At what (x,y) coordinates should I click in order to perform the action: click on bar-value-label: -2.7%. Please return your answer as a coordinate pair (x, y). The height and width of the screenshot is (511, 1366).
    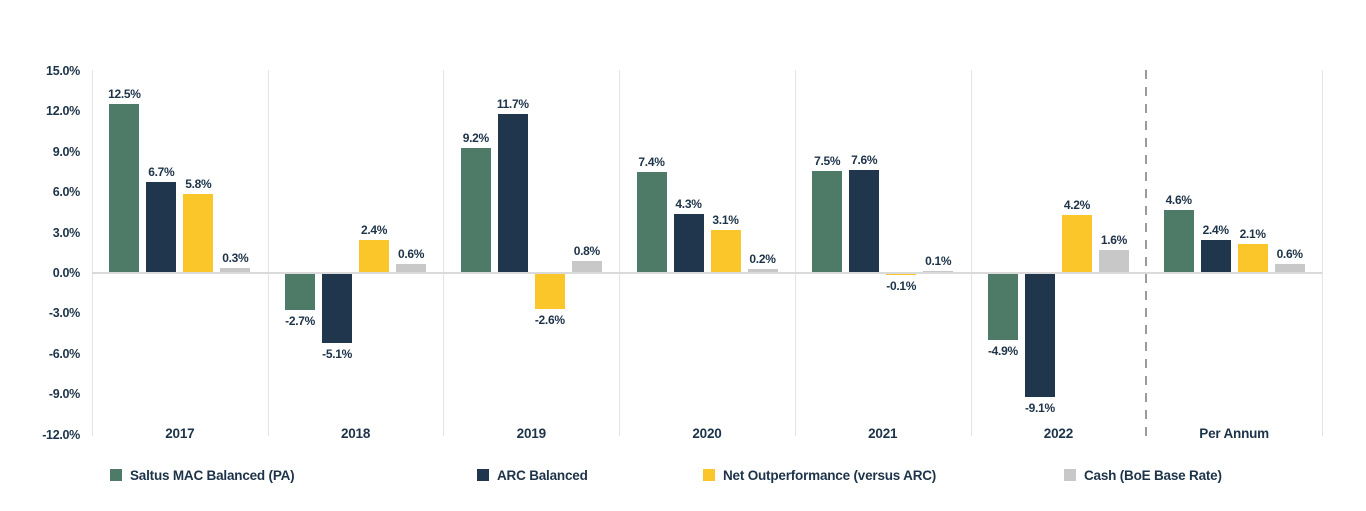
    Looking at the image, I should click on (300, 321).